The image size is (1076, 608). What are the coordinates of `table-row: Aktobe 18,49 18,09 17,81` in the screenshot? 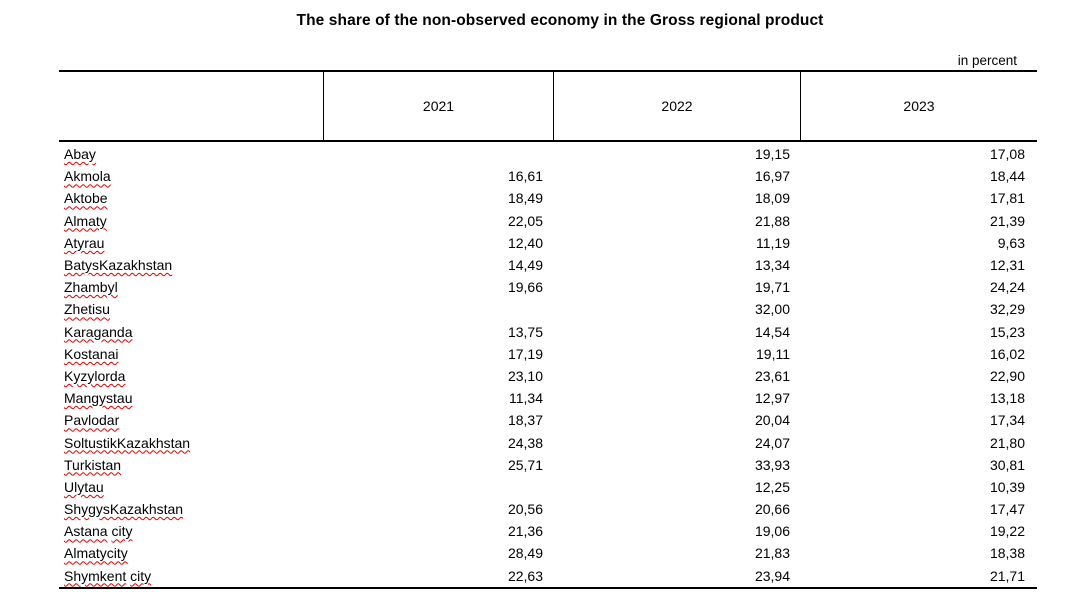 It's located at (548, 198).